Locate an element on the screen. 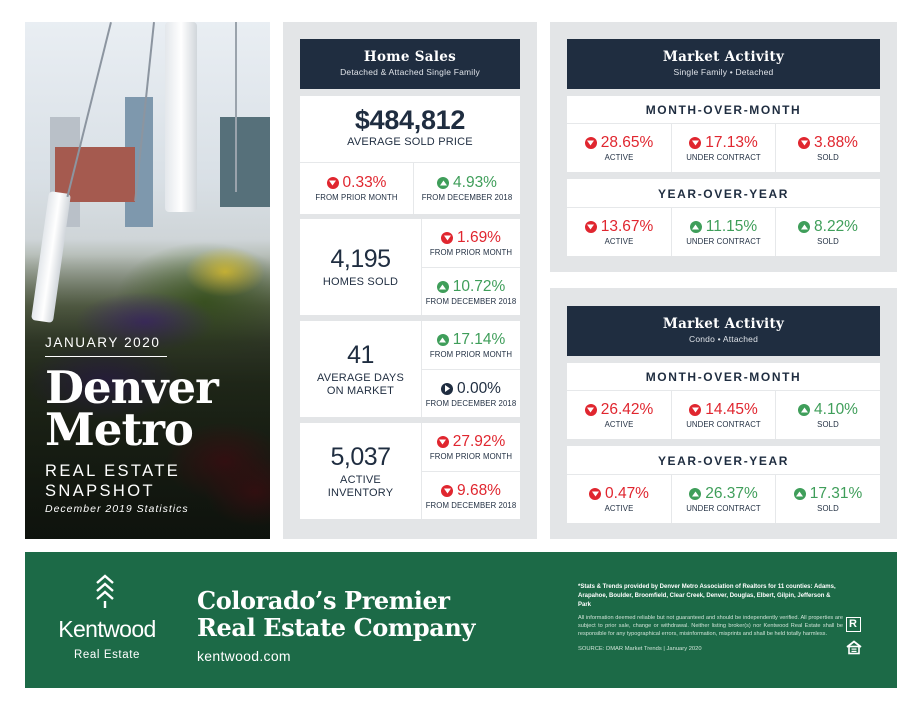  avg-price-block: $484,812 AVERAGE SOLD PRICE is located at coordinates (410, 126).